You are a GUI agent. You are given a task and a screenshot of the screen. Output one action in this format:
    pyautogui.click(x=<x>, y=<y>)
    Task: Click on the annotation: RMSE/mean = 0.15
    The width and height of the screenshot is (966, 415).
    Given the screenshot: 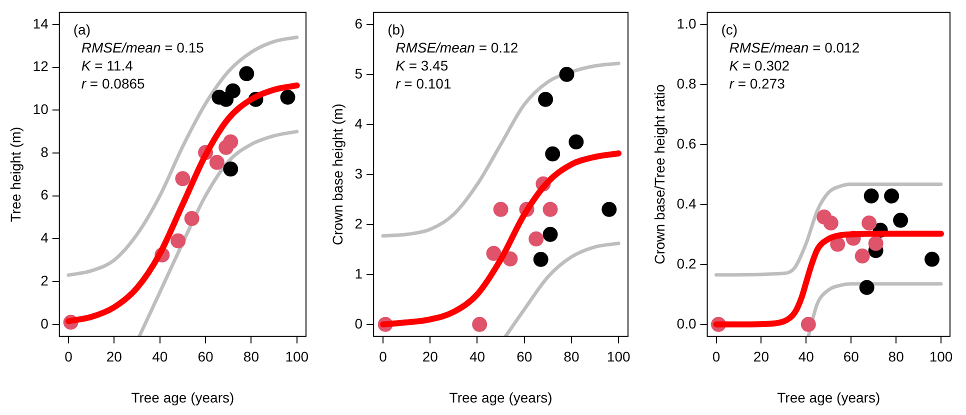 What is the action you would take?
    pyautogui.click(x=142, y=47)
    